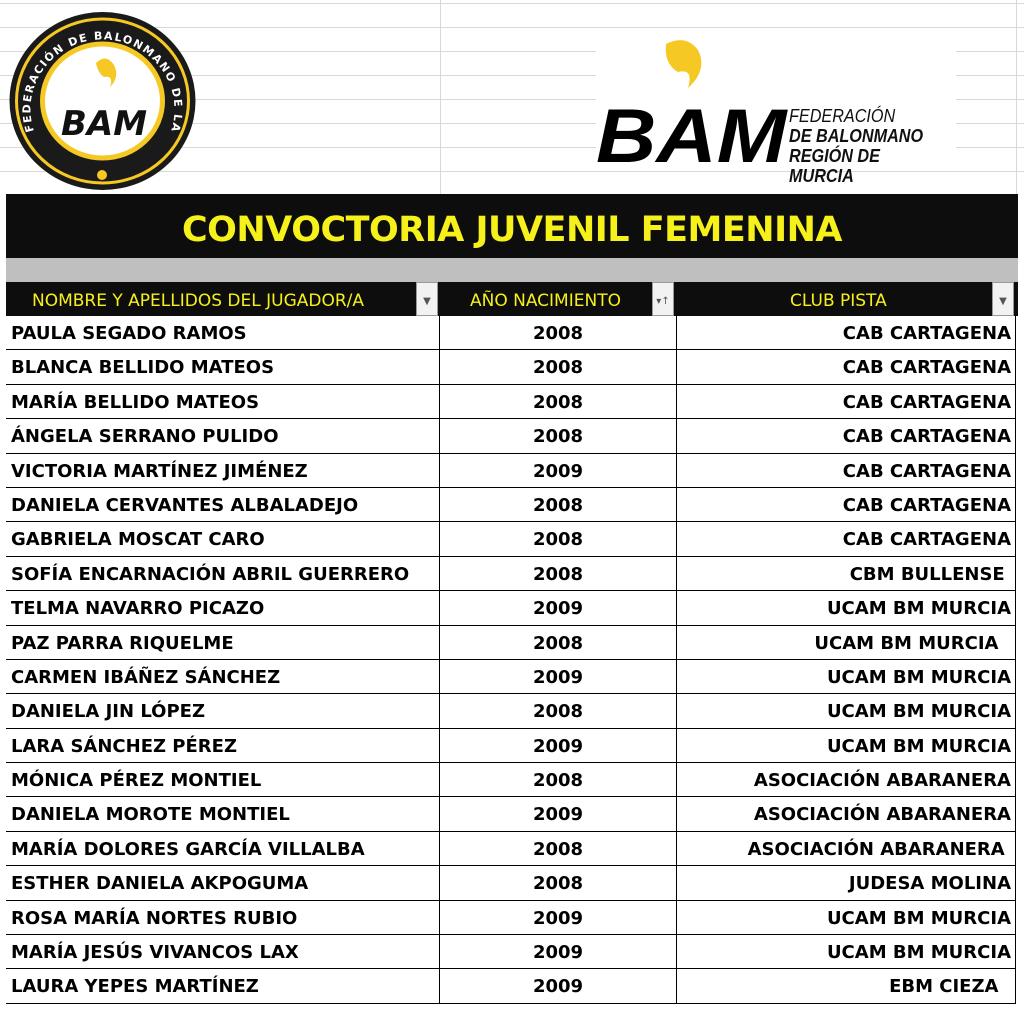 The width and height of the screenshot is (1024, 1010). I want to click on player-name-cell: ÁNGELA SERRANO PULIDO, so click(223, 436).